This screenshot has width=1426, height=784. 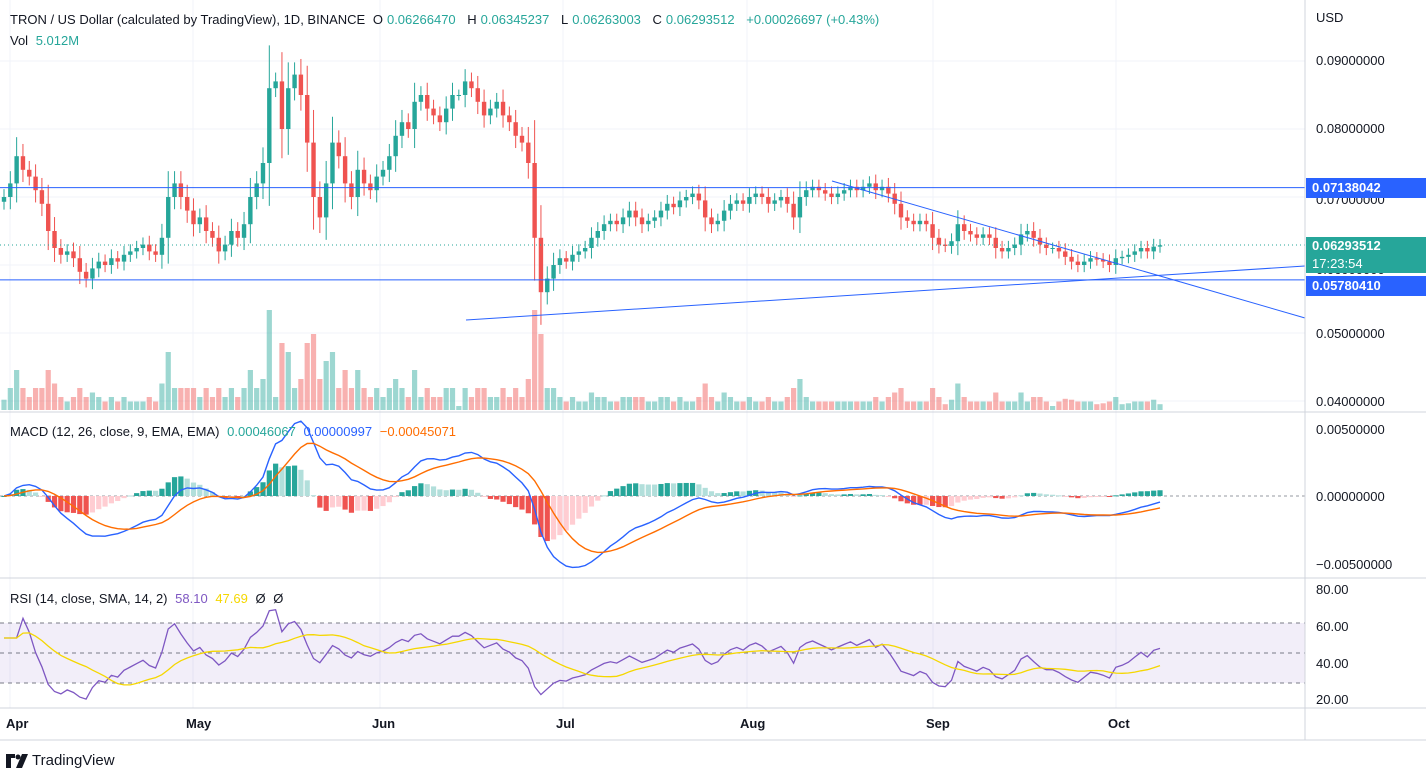 What do you see at coordinates (17, 723) in the screenshot?
I see `month-label-apr: Apr` at bounding box center [17, 723].